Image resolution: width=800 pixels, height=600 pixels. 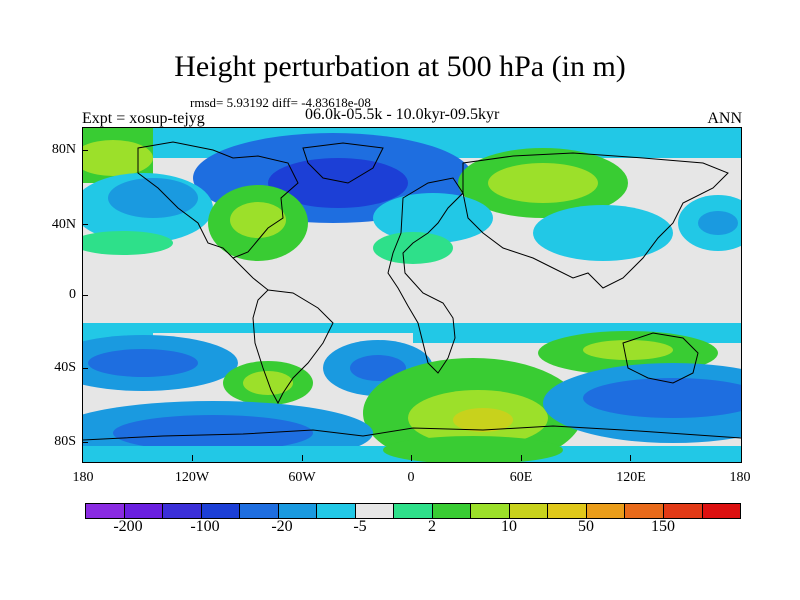 What do you see at coordinates (302, 477) in the screenshot?
I see `x-tick-label: 60W` at bounding box center [302, 477].